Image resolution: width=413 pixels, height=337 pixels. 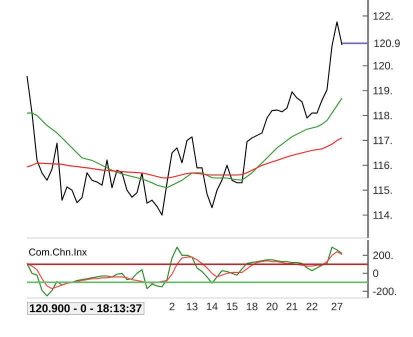 What do you see at coordinates (383, 16) in the screenshot?
I see `y-tick-label: 122.` at bounding box center [383, 16].